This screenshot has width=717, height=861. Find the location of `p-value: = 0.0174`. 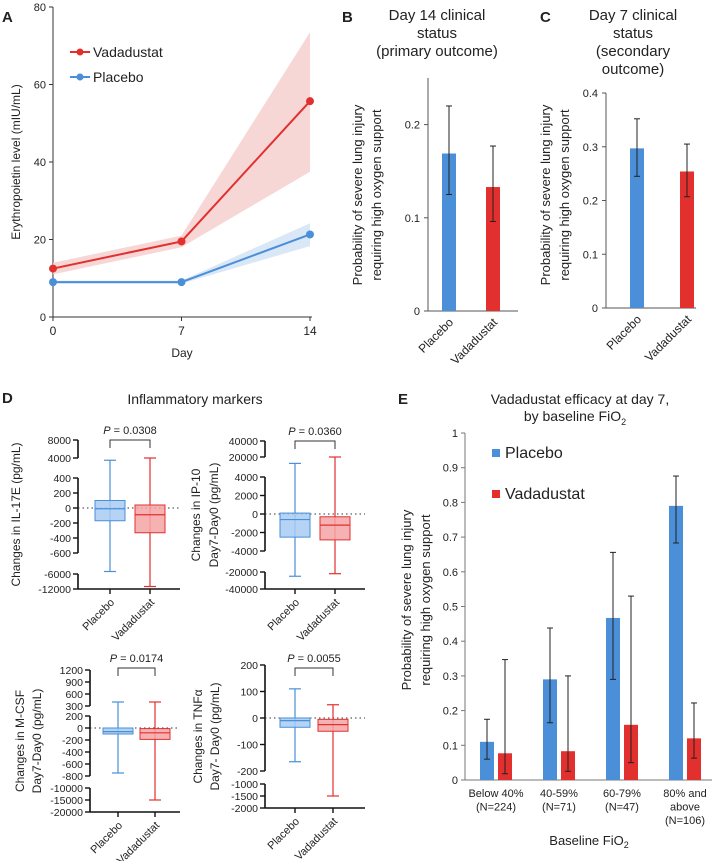

p-value: = 0.0174 is located at coordinates (140, 659).